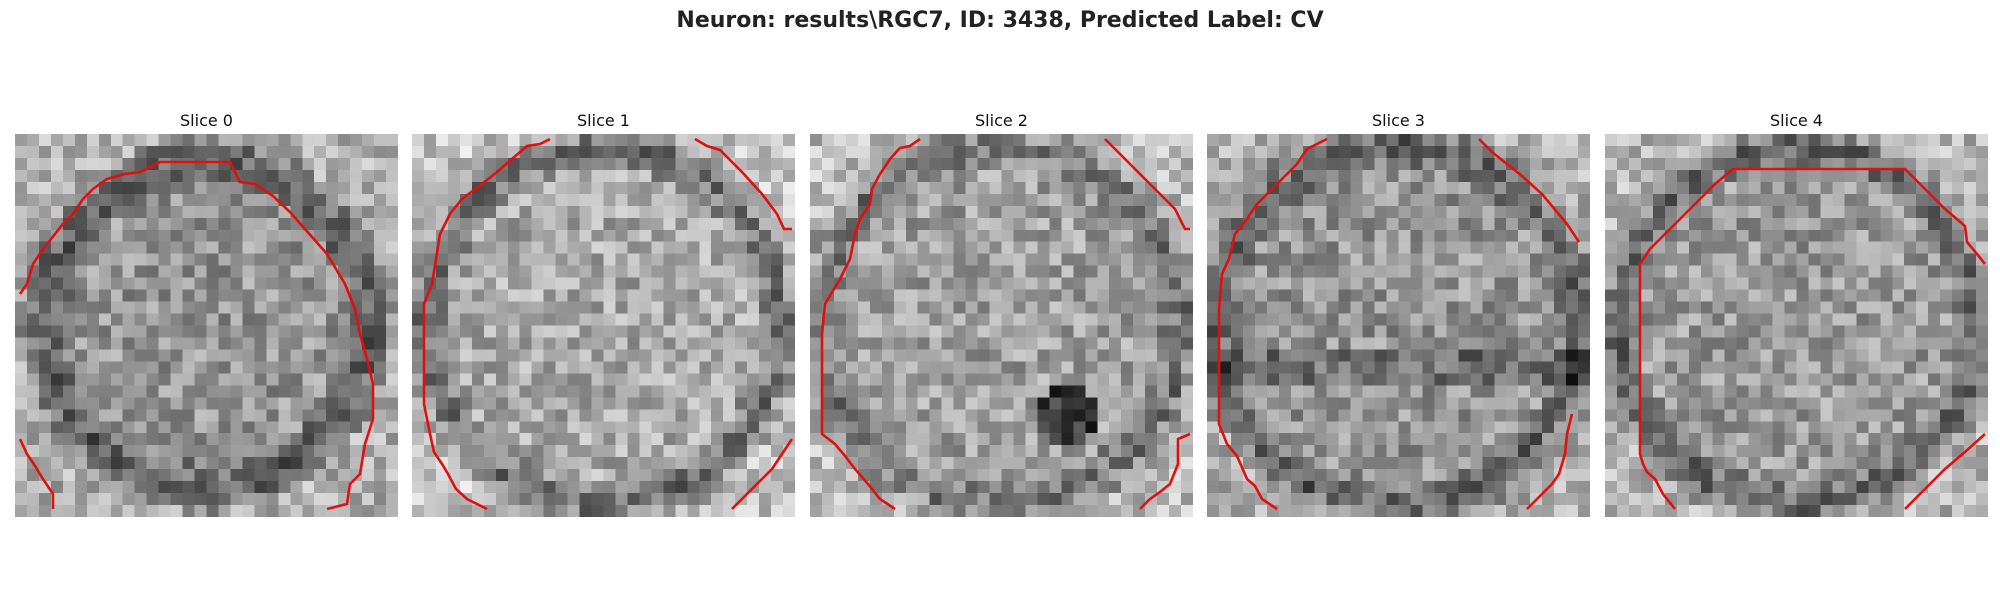  What do you see at coordinates (1398, 120) in the screenshot?
I see `slice-title: Slice 3` at bounding box center [1398, 120].